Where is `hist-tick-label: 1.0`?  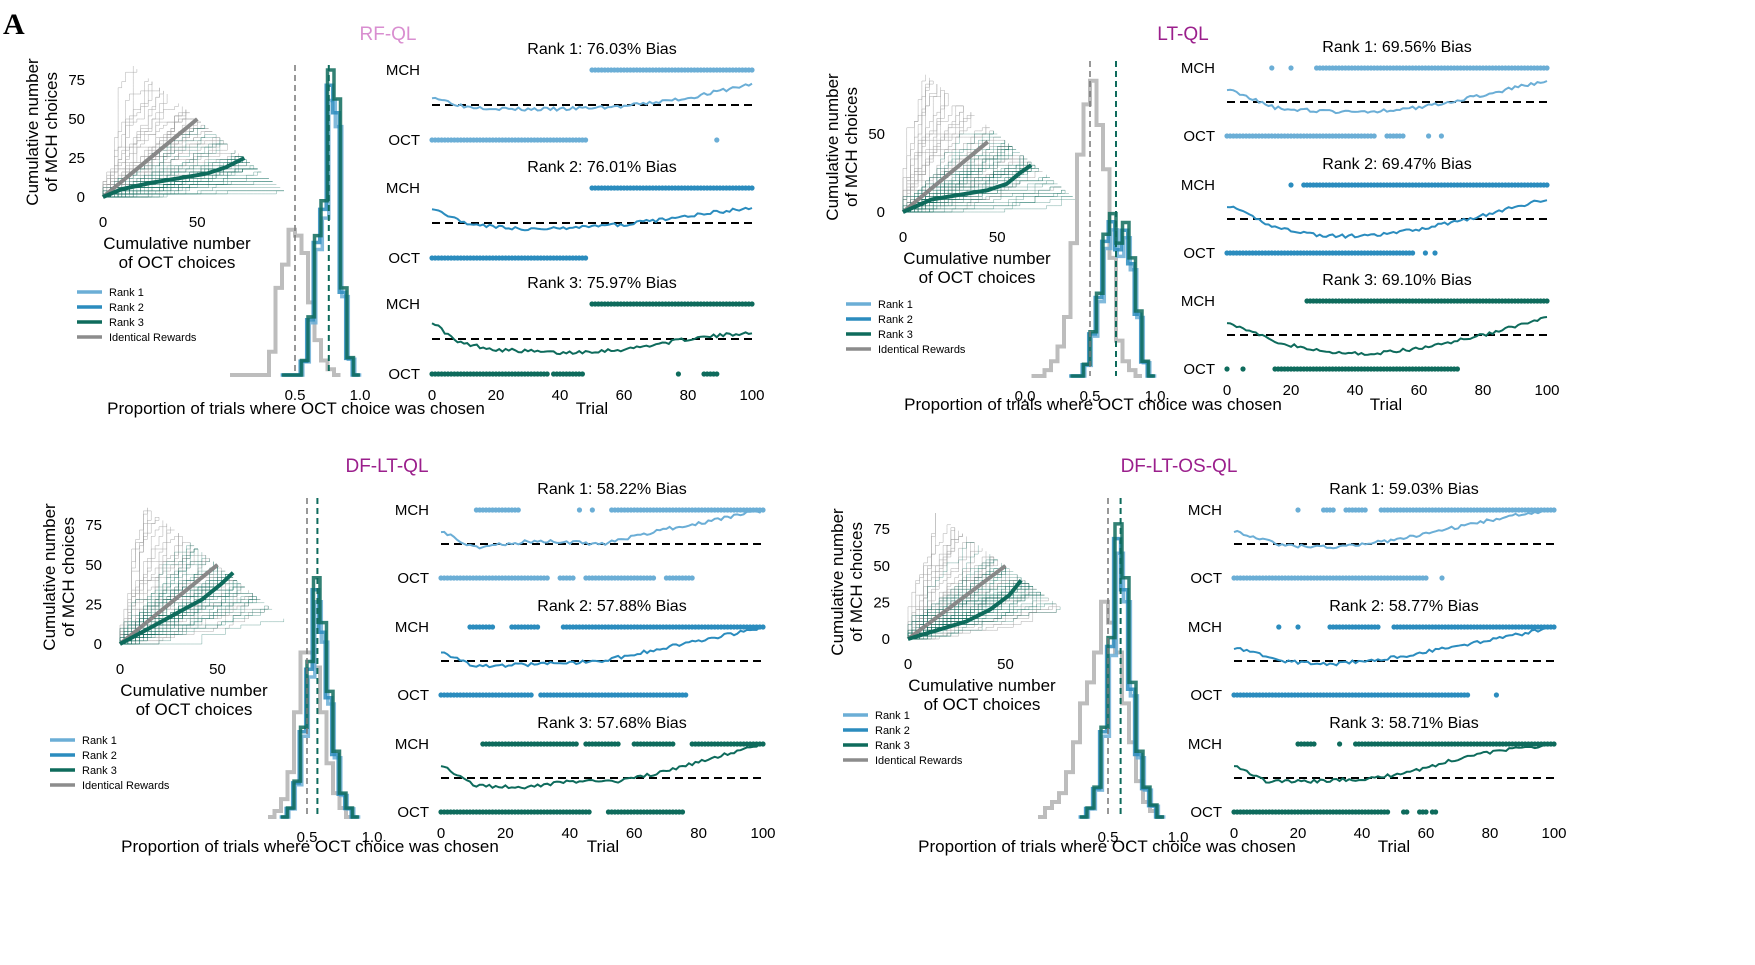
hist-tick-label: 1.0 is located at coordinates (360, 395).